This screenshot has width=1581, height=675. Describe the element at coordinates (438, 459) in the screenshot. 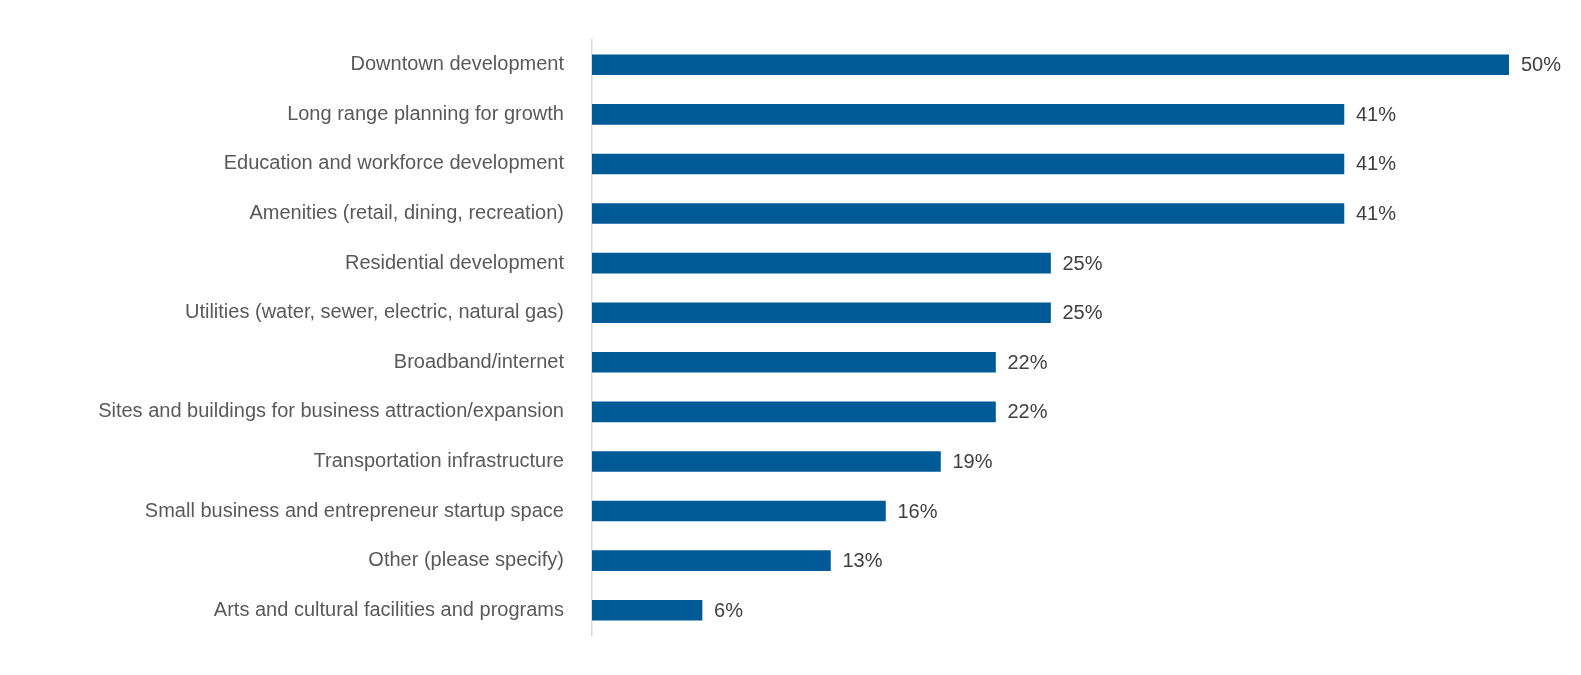

I see `y-tick-label: Transportation infrastructure` at that location.